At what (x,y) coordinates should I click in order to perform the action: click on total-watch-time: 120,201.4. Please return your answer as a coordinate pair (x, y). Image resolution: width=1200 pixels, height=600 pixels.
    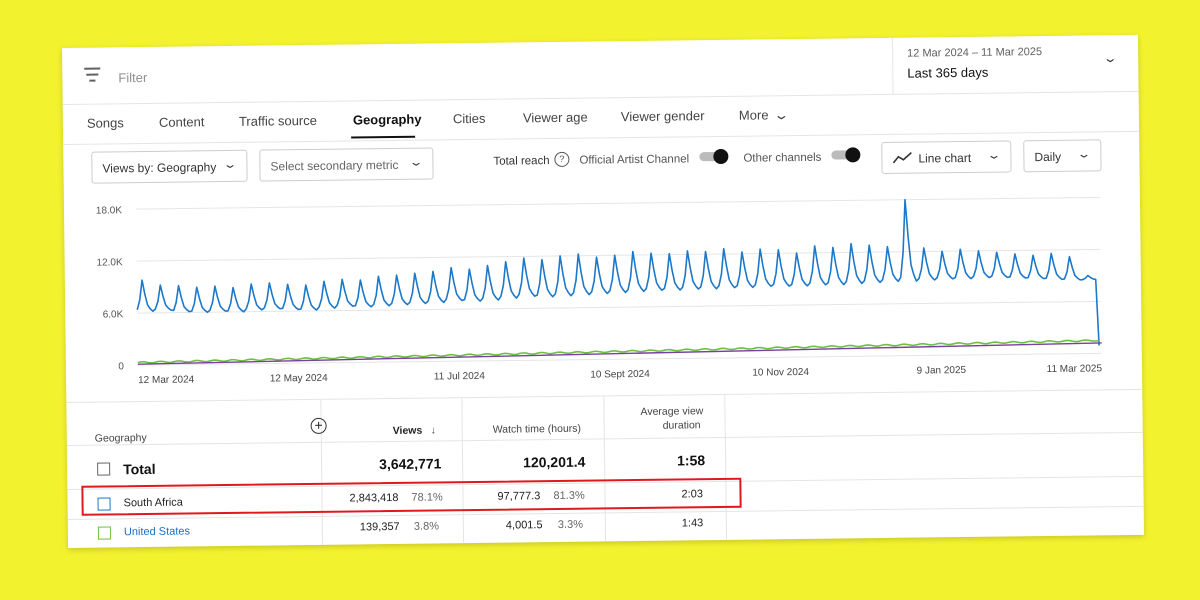
    Looking at the image, I should click on (554, 462).